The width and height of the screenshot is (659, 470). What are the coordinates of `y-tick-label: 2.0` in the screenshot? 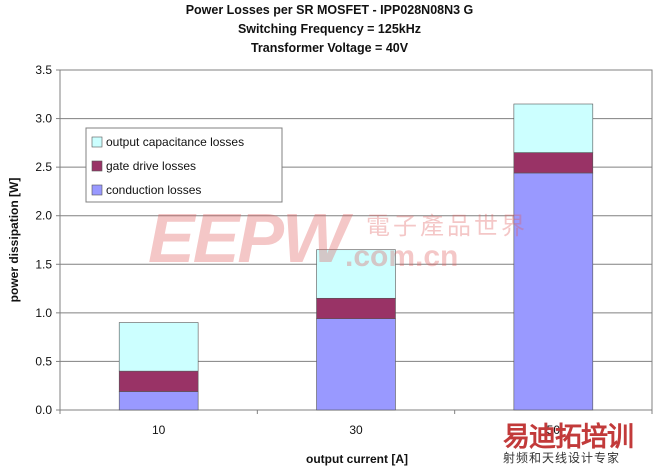 It's located at (43, 216).